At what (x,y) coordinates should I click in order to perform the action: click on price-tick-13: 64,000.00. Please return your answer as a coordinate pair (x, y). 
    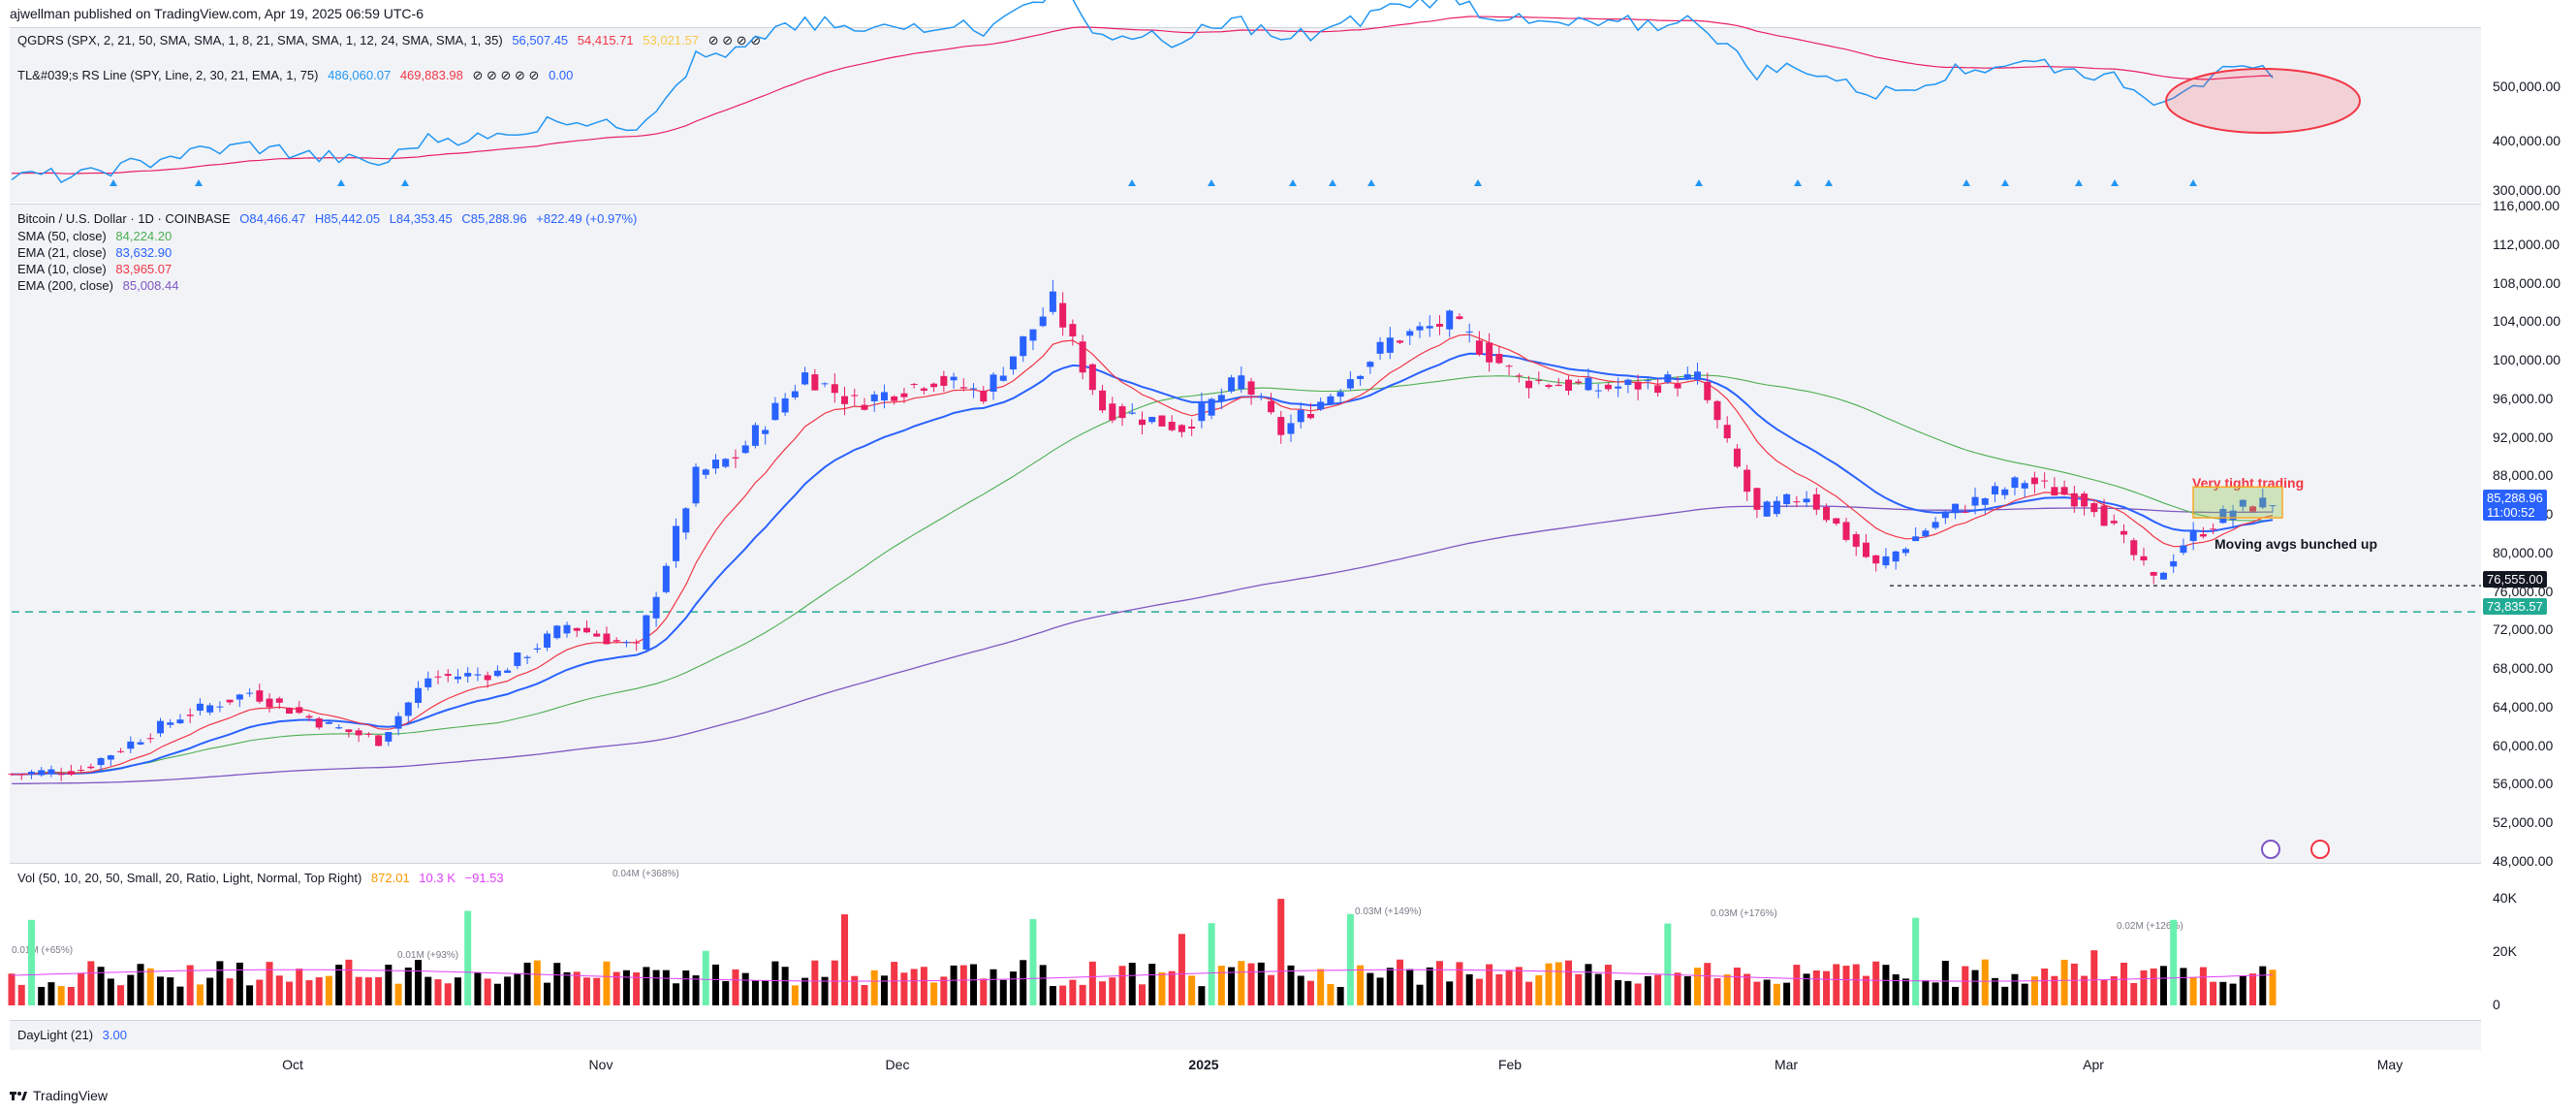
    Looking at the image, I should click on (2523, 706).